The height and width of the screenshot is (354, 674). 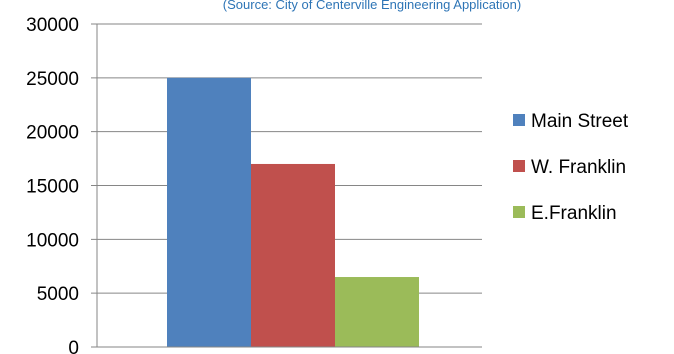 What do you see at coordinates (58, 294) in the screenshot?
I see `y-tick-label: 5000` at bounding box center [58, 294].